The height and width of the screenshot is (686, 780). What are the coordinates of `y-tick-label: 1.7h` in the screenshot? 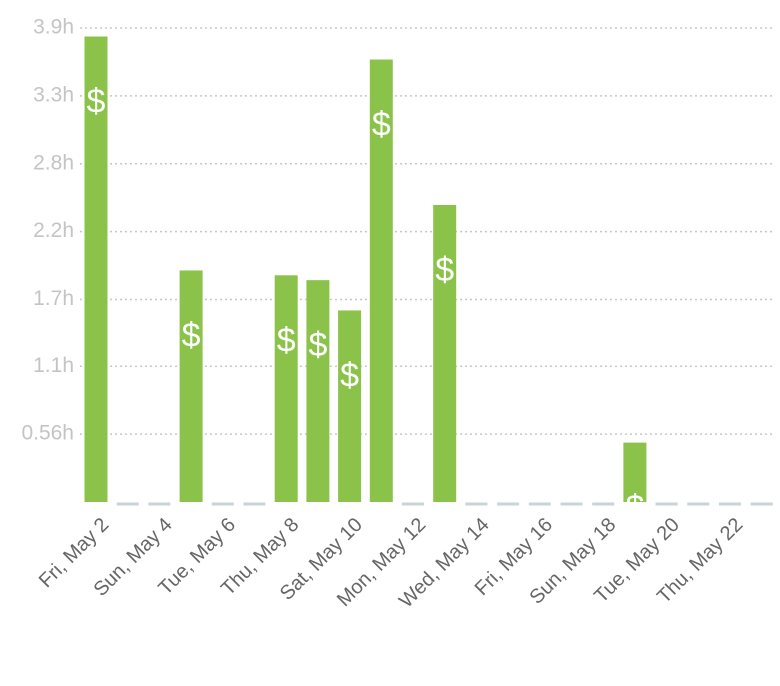 It's located at (53, 298).